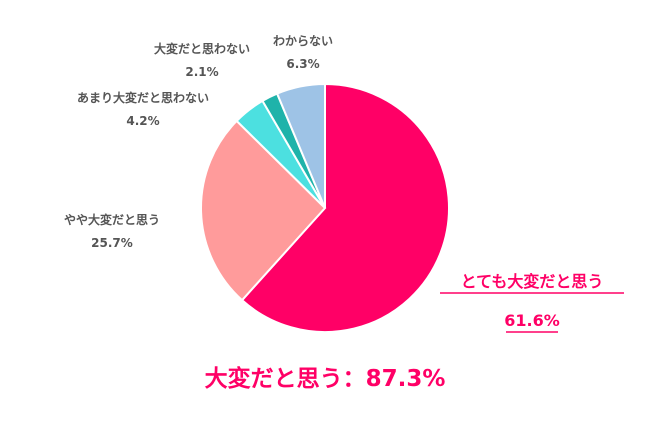 The width and height of the screenshot is (650, 424). I want to click on slice-value-not-hard: 2.1%, so click(201, 72).